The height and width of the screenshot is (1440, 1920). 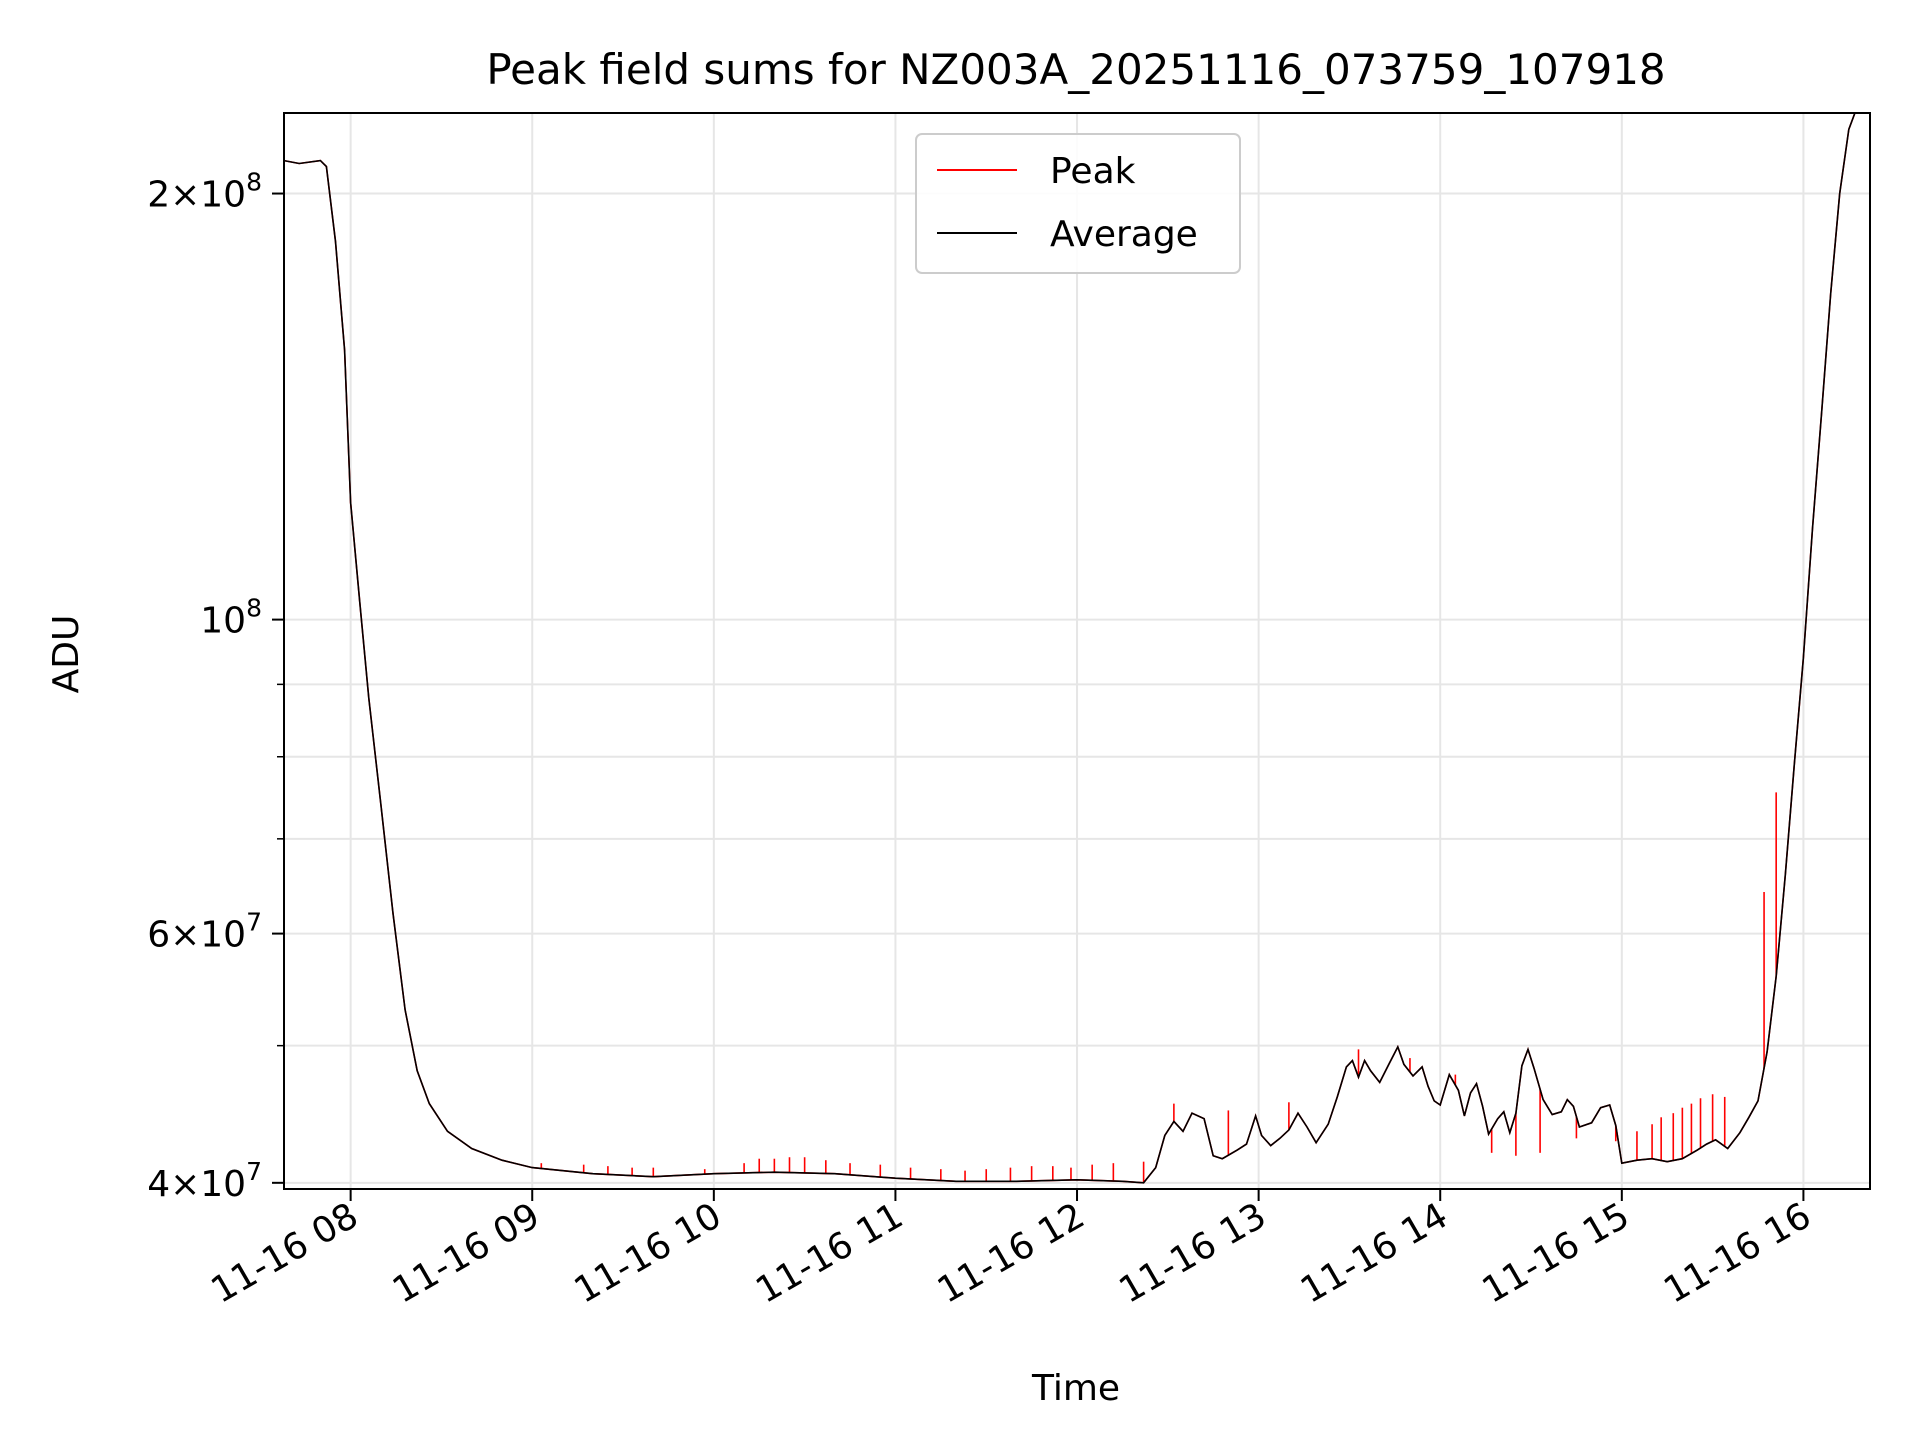 I want to click on y-tick-label: 6×107, so click(x=204, y=932).